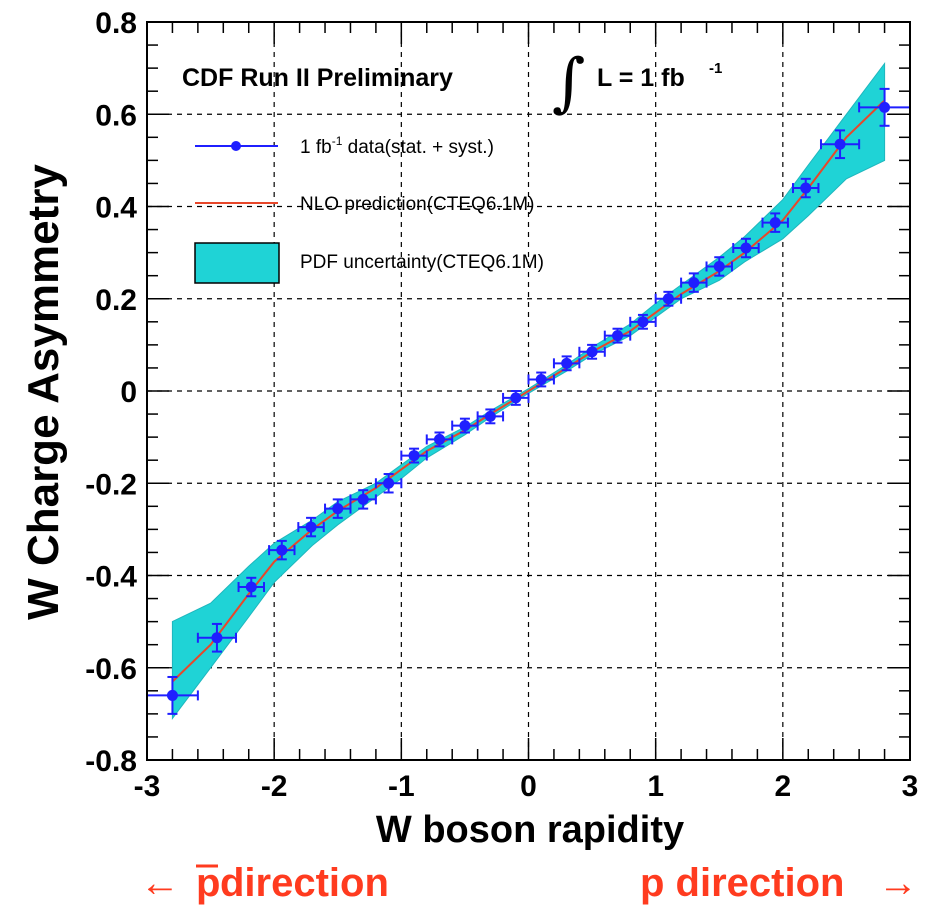 The image size is (941, 906). I want to click on legend-nlo-label: NLO prediction(CTEQ6.1M), so click(417, 204).